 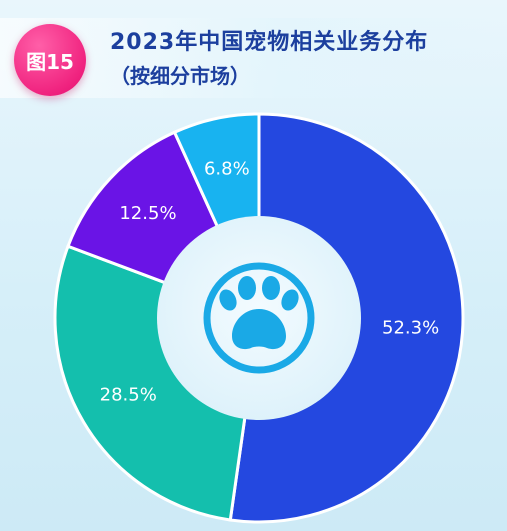 I want to click on figure-badge: 图15, so click(x=50, y=60).